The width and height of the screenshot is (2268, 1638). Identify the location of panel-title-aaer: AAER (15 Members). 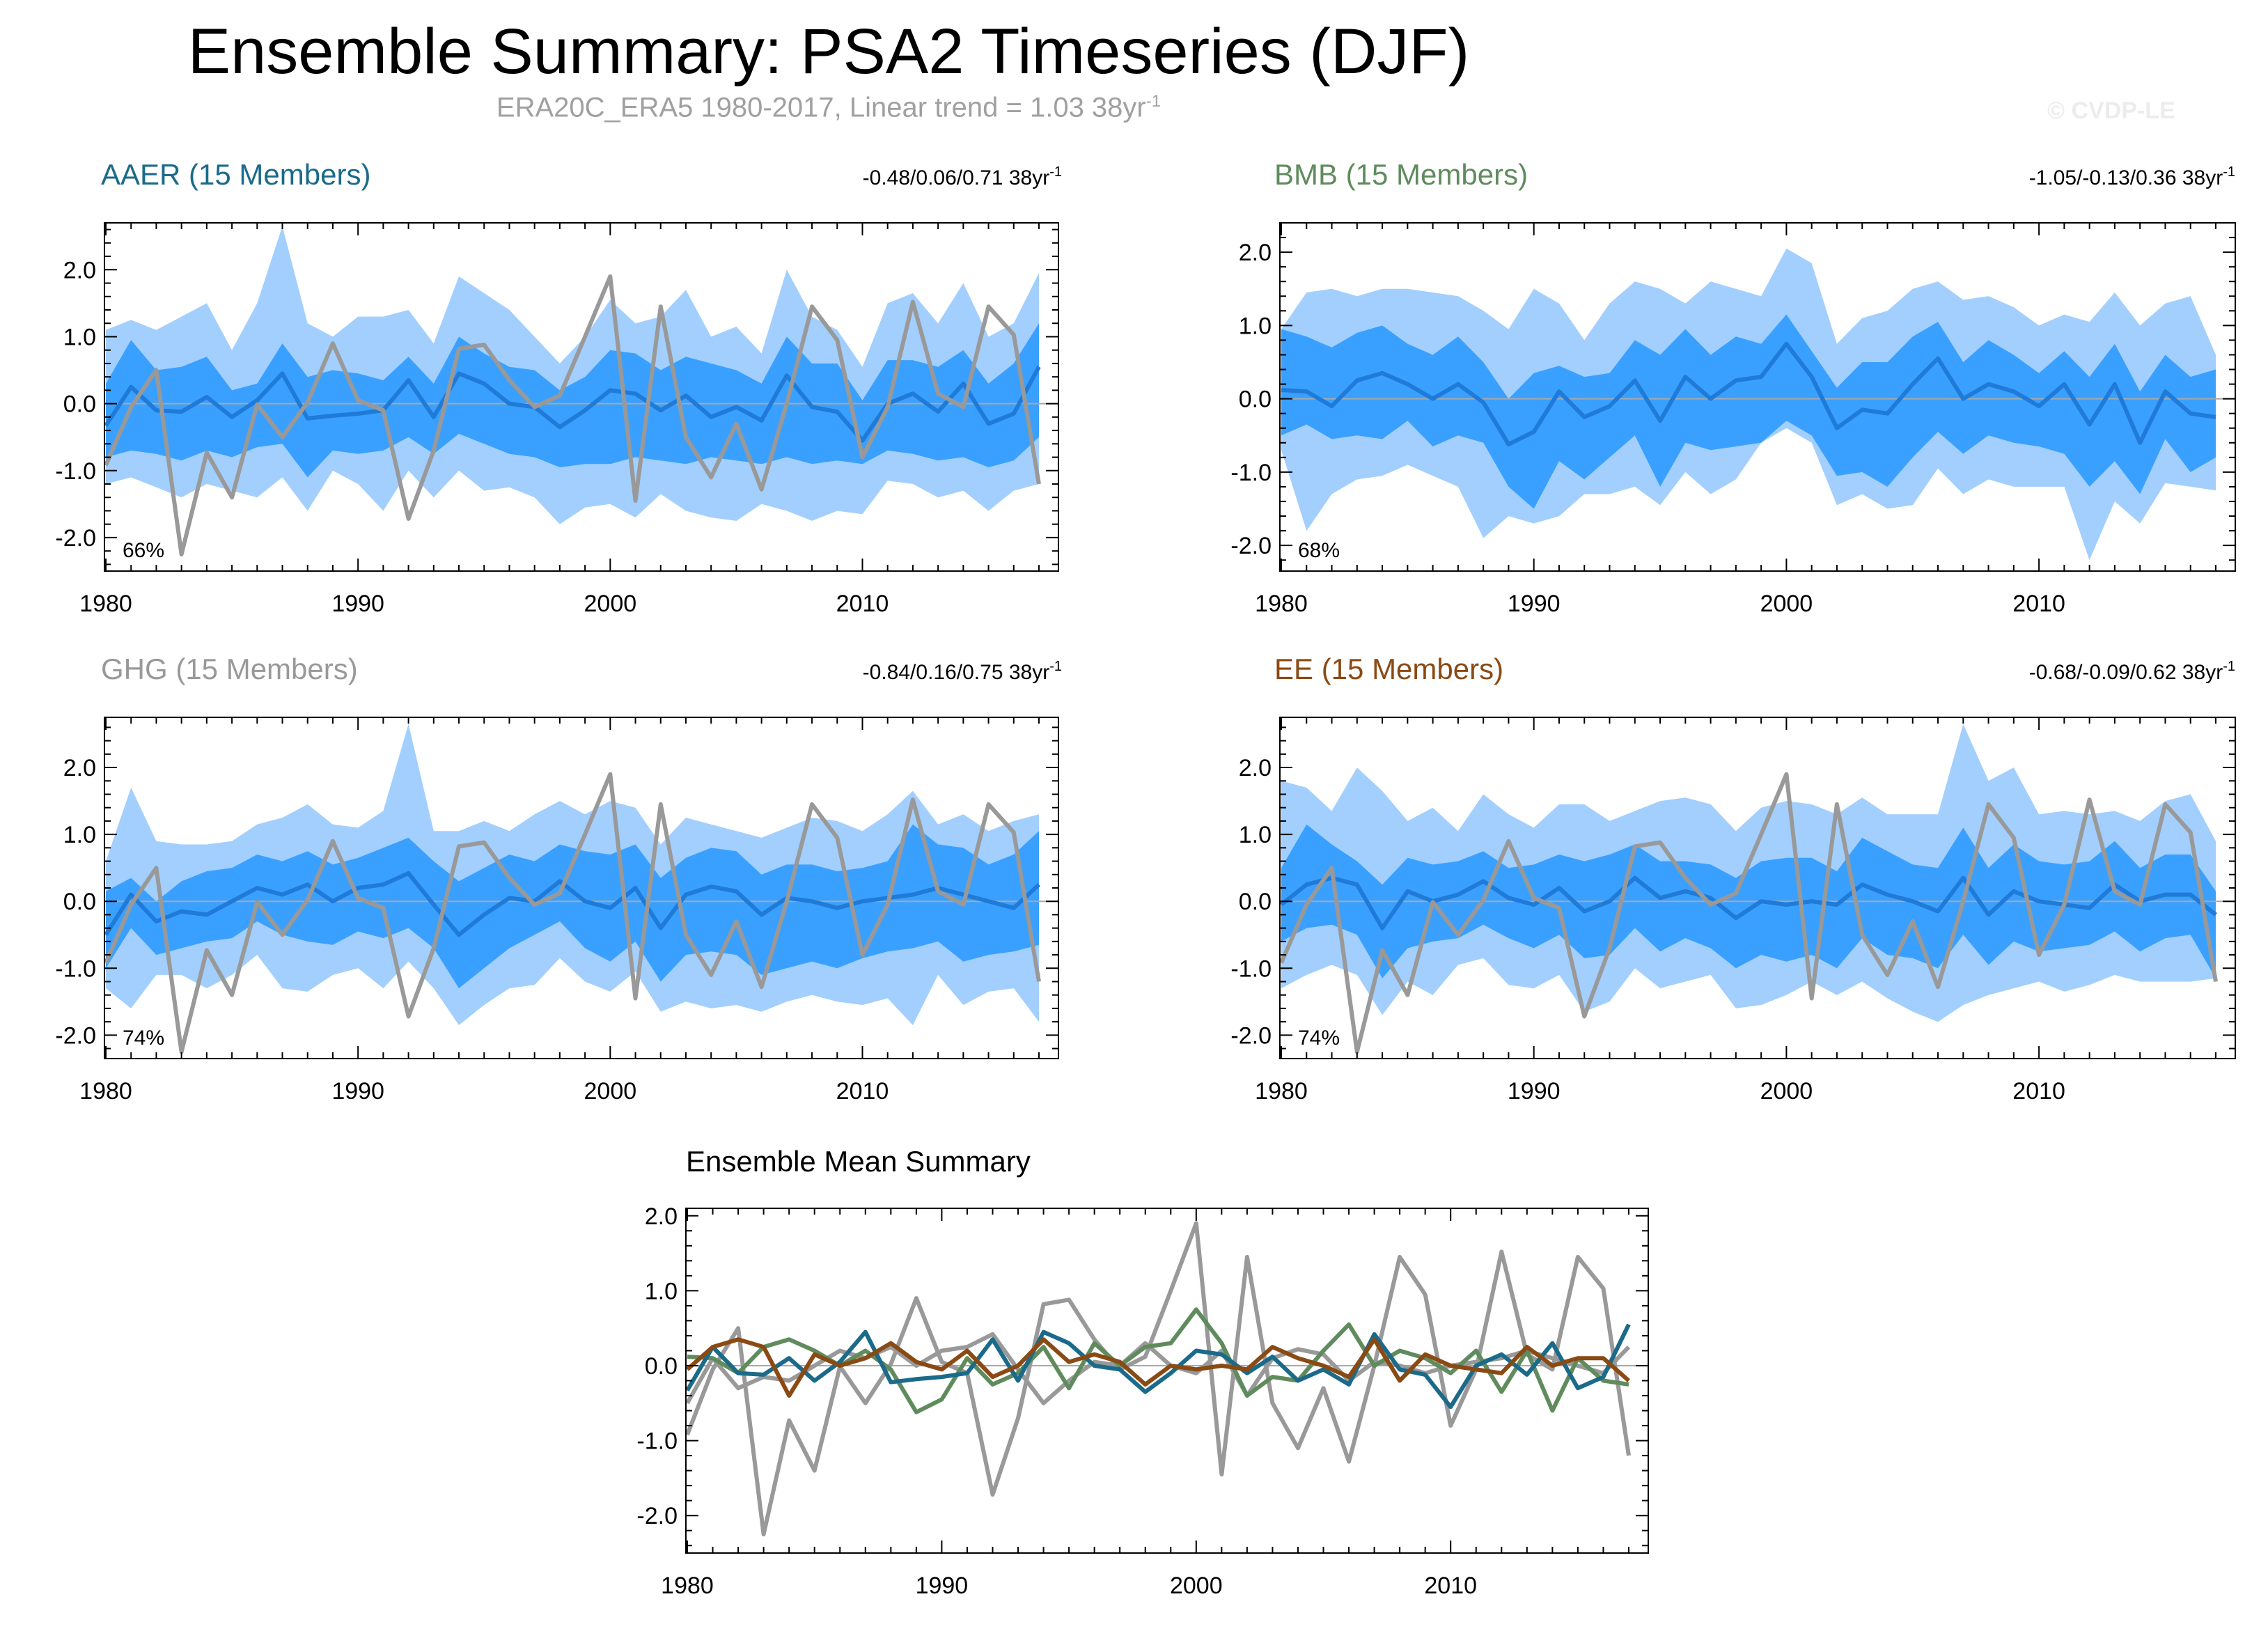
(235, 174).